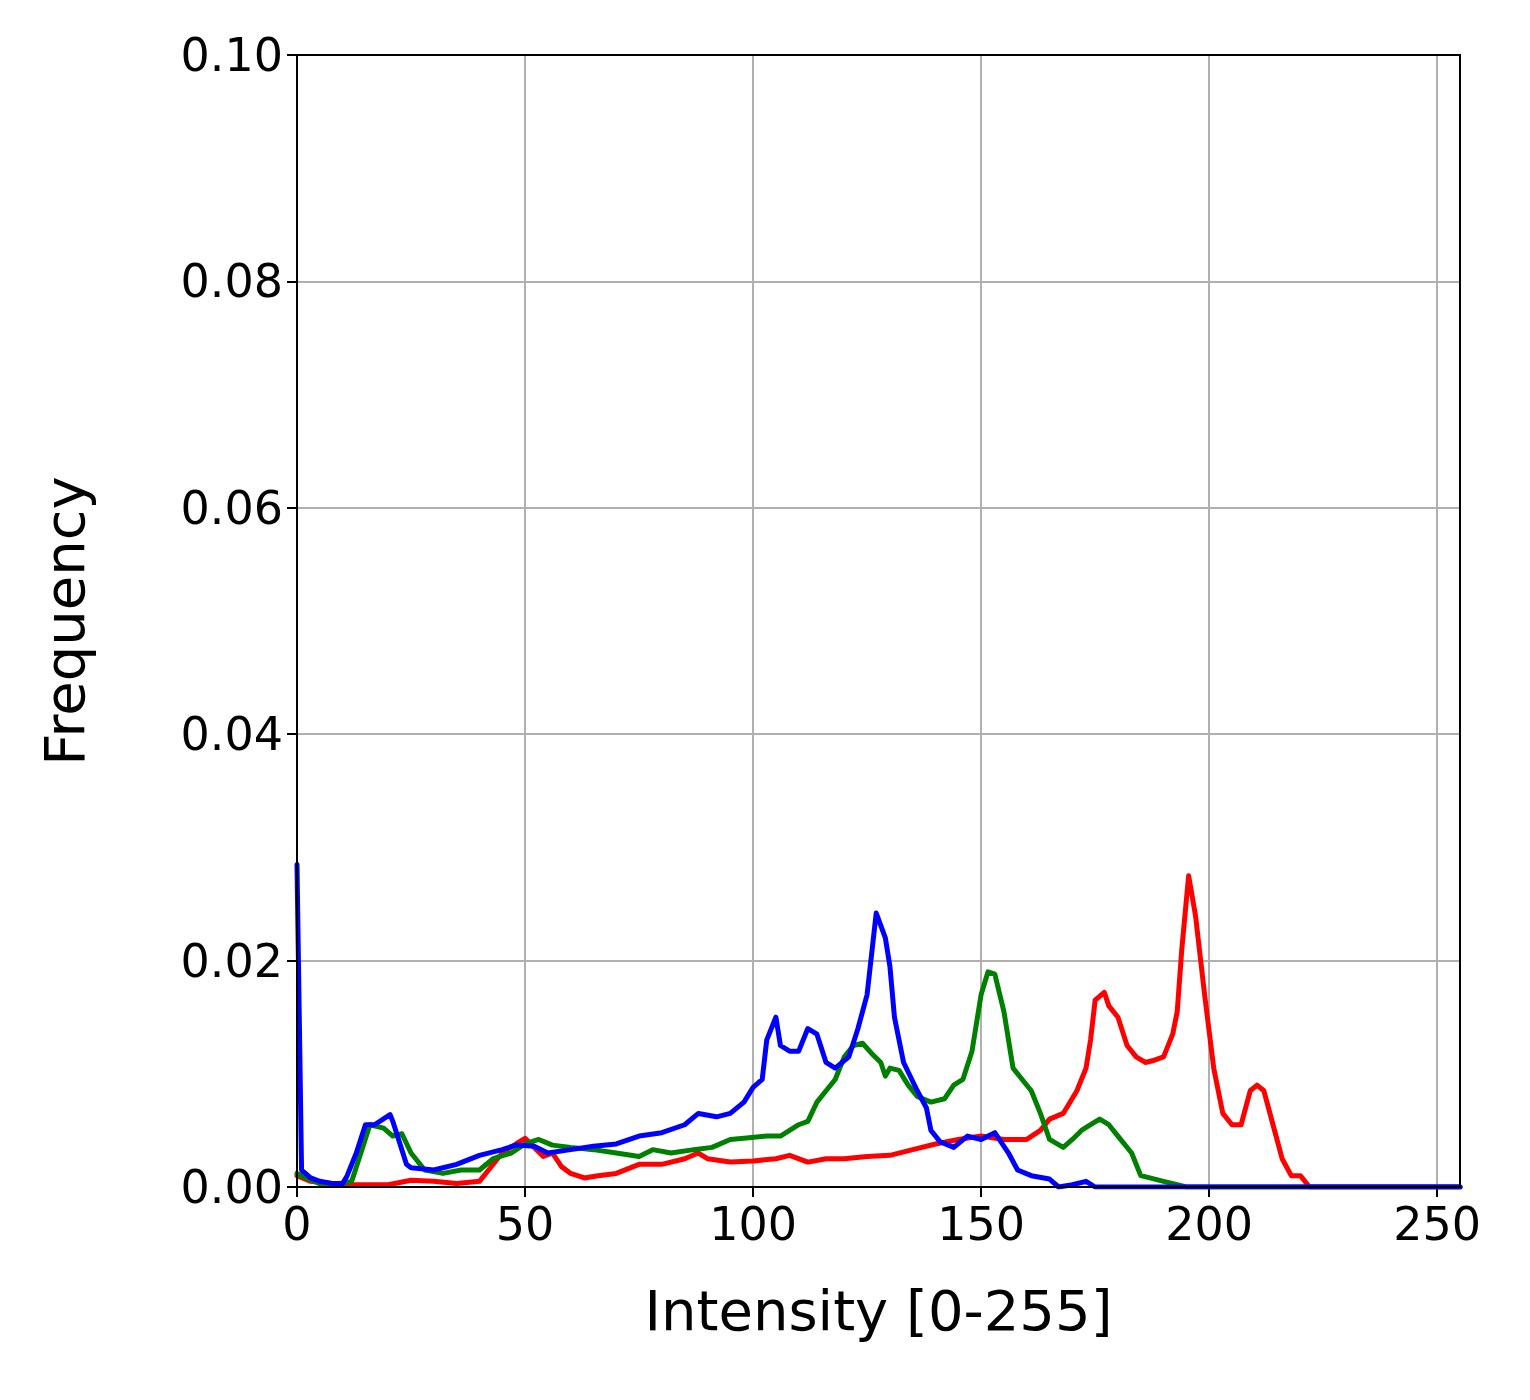 This screenshot has height=1400, width=1530. I want to click on y-tick-label: 0.10, so click(231, 55).